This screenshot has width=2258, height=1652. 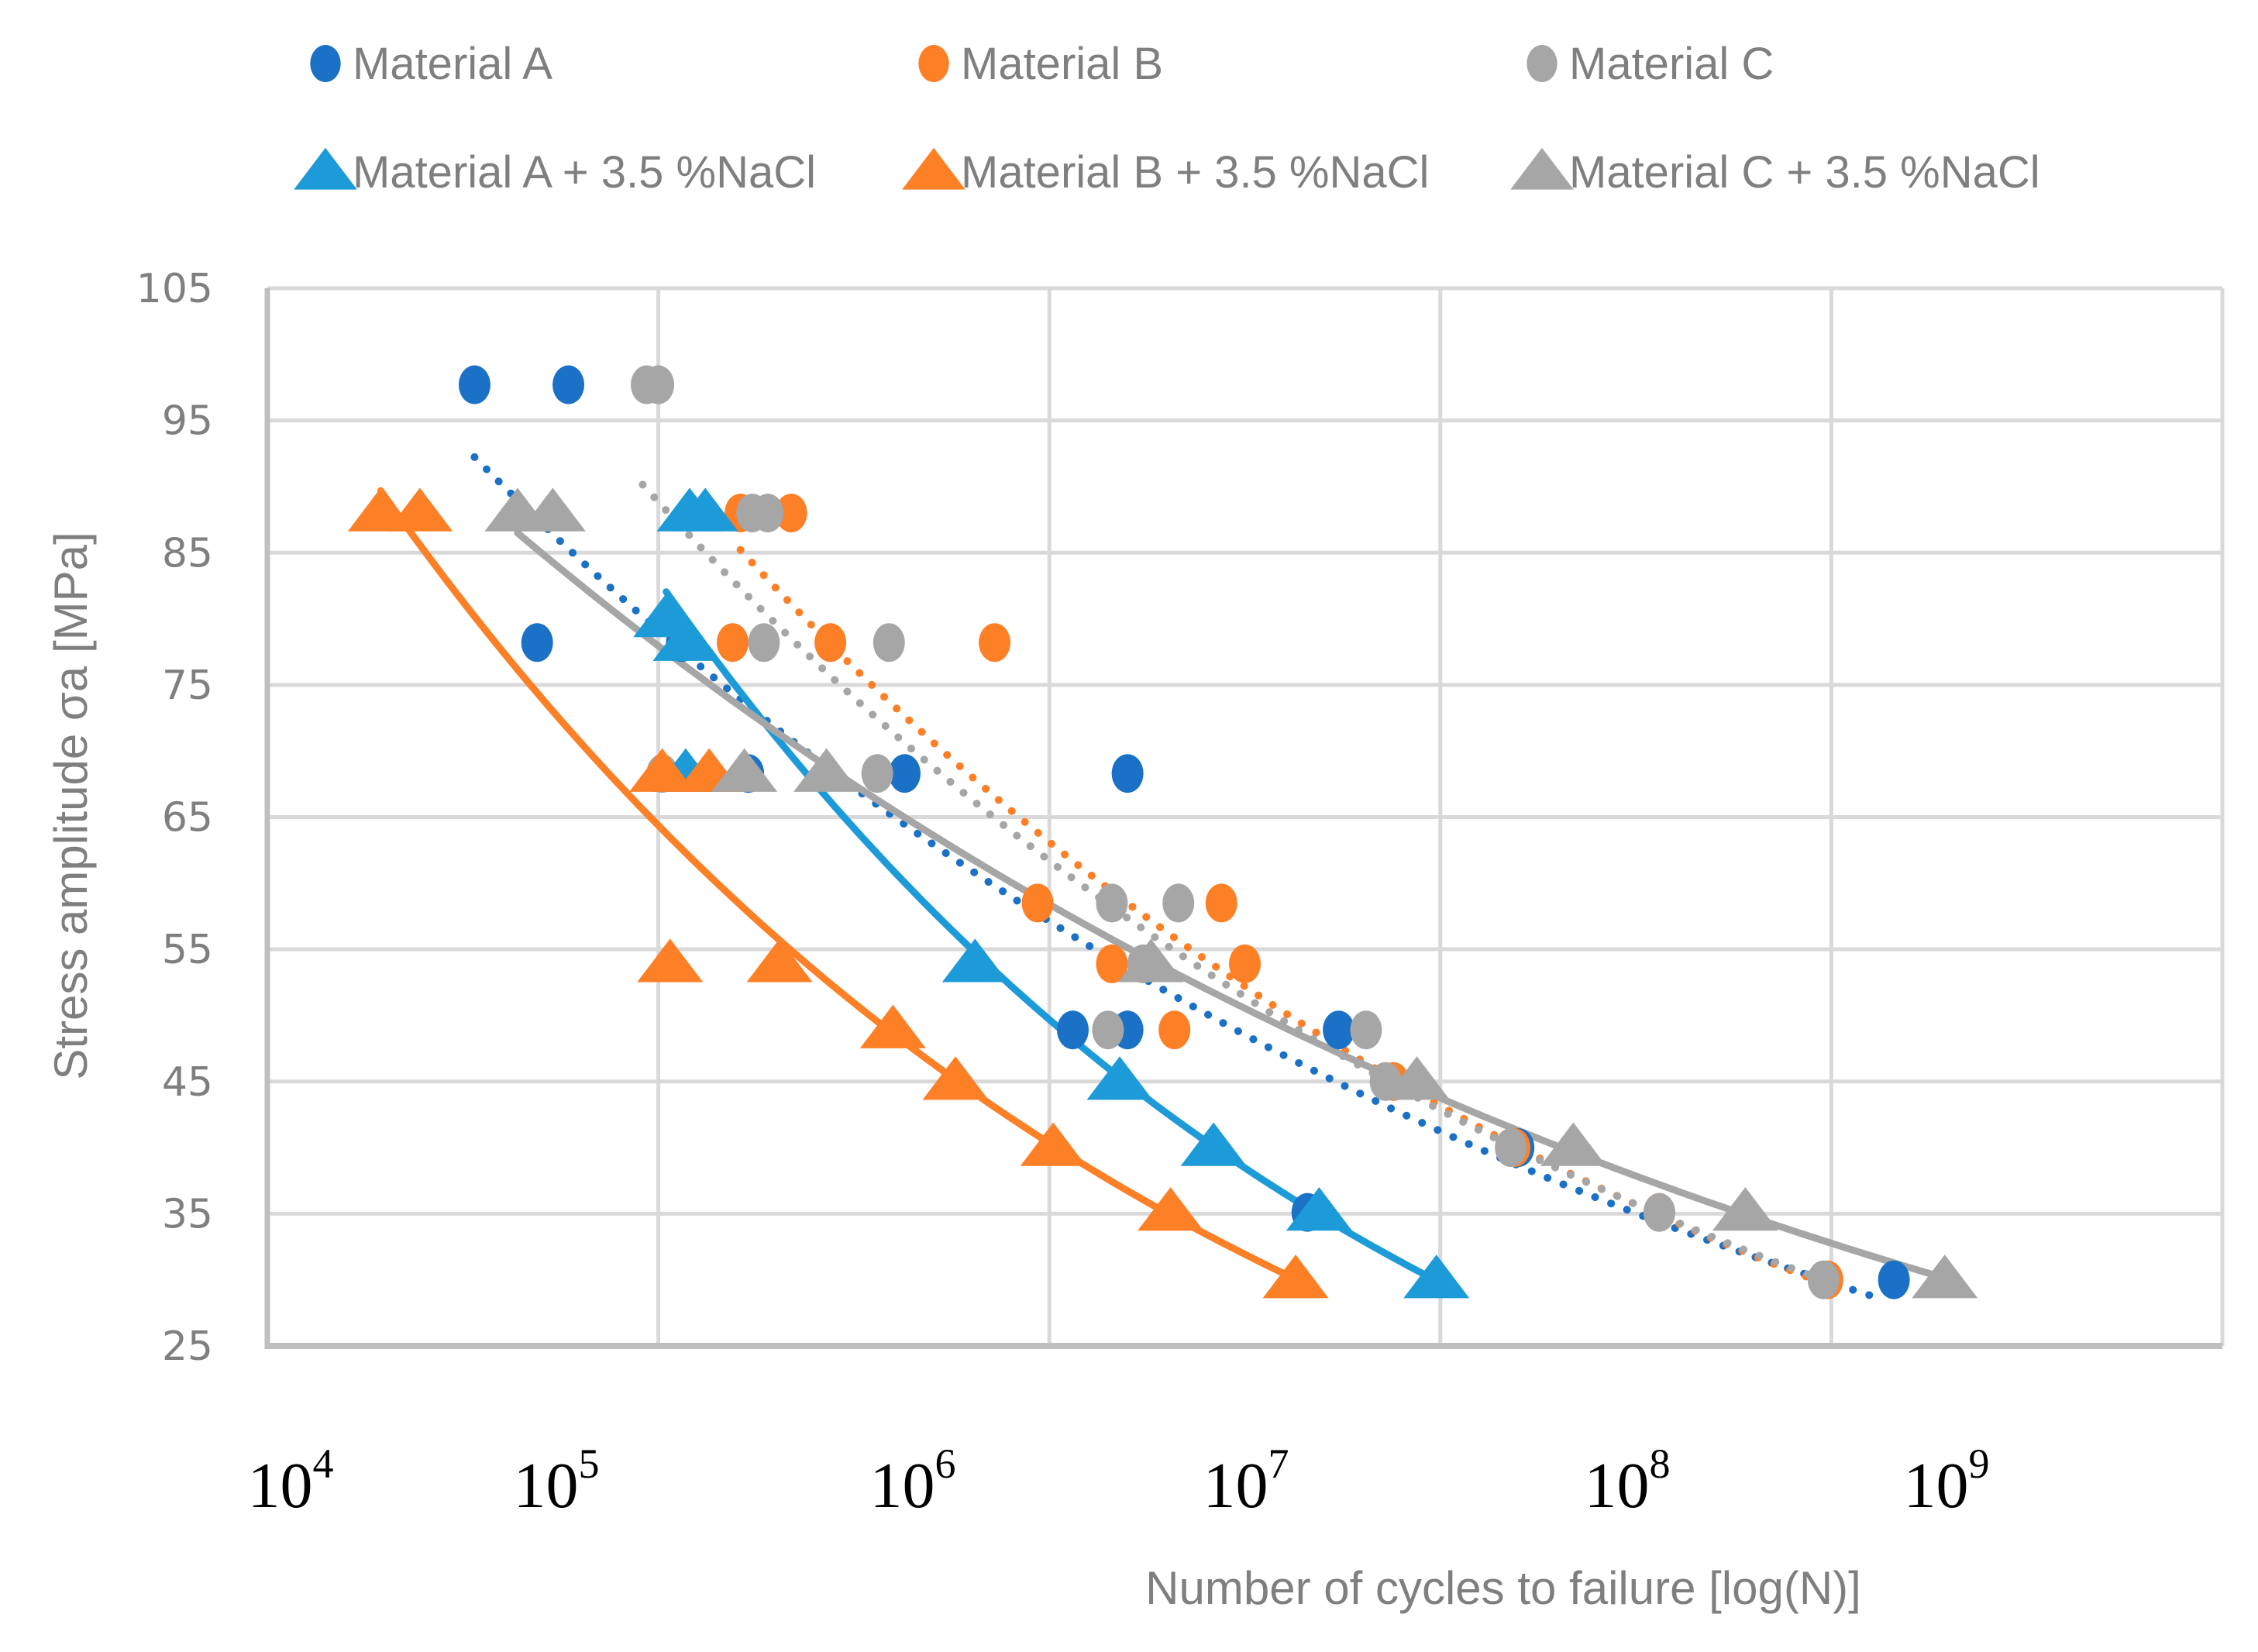 What do you see at coordinates (188, 1082) in the screenshot?
I see `y-tick-label: 45` at bounding box center [188, 1082].